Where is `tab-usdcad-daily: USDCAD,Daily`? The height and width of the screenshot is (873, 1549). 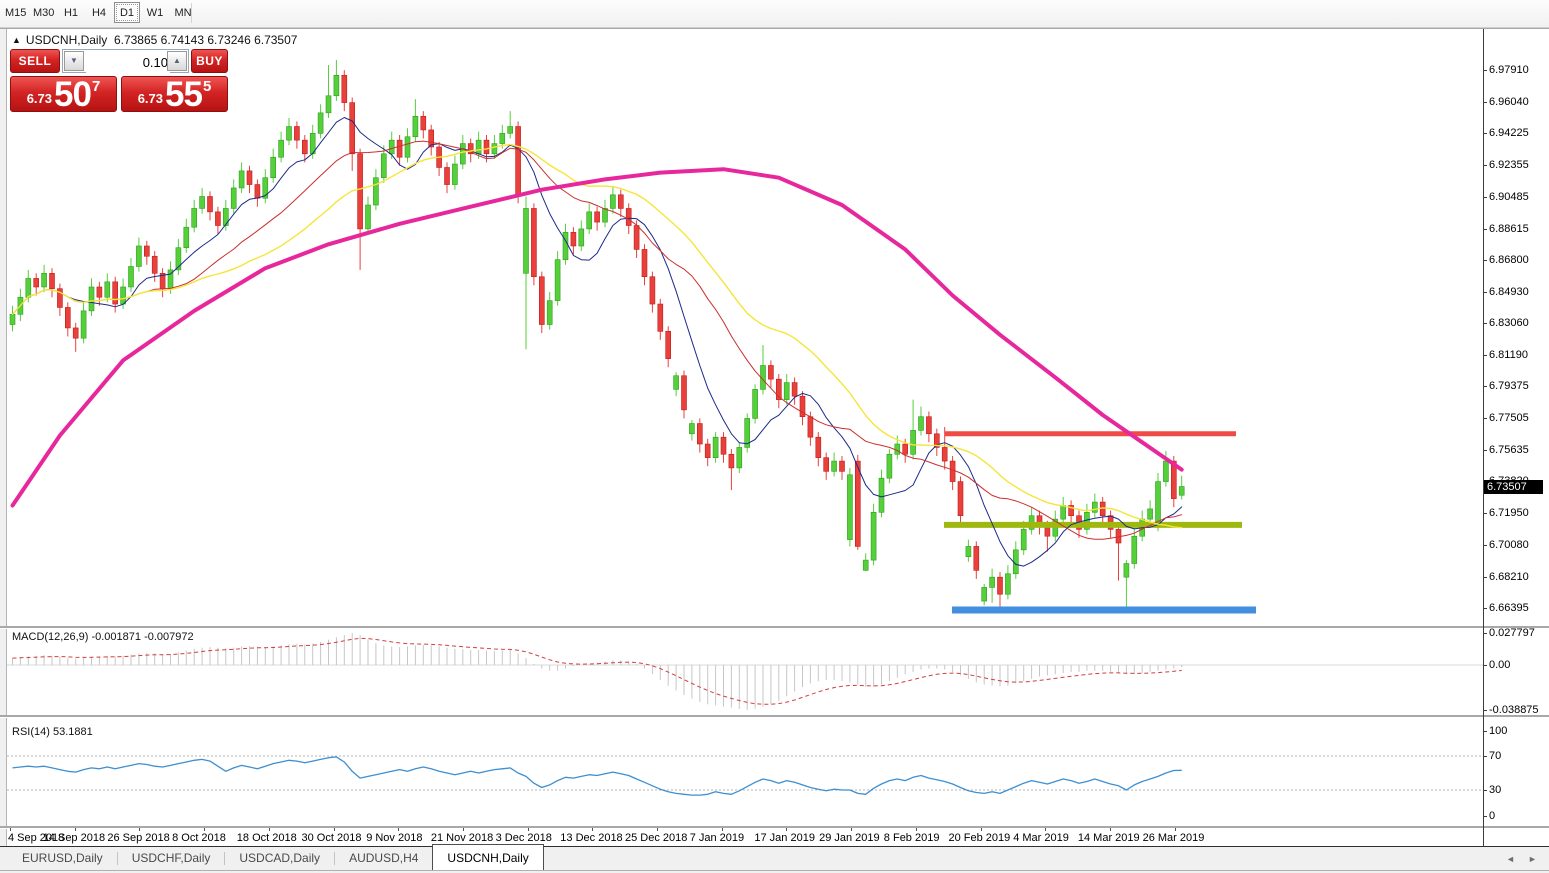 tab-usdcad-daily: USDCAD,Daily is located at coordinates (280, 858).